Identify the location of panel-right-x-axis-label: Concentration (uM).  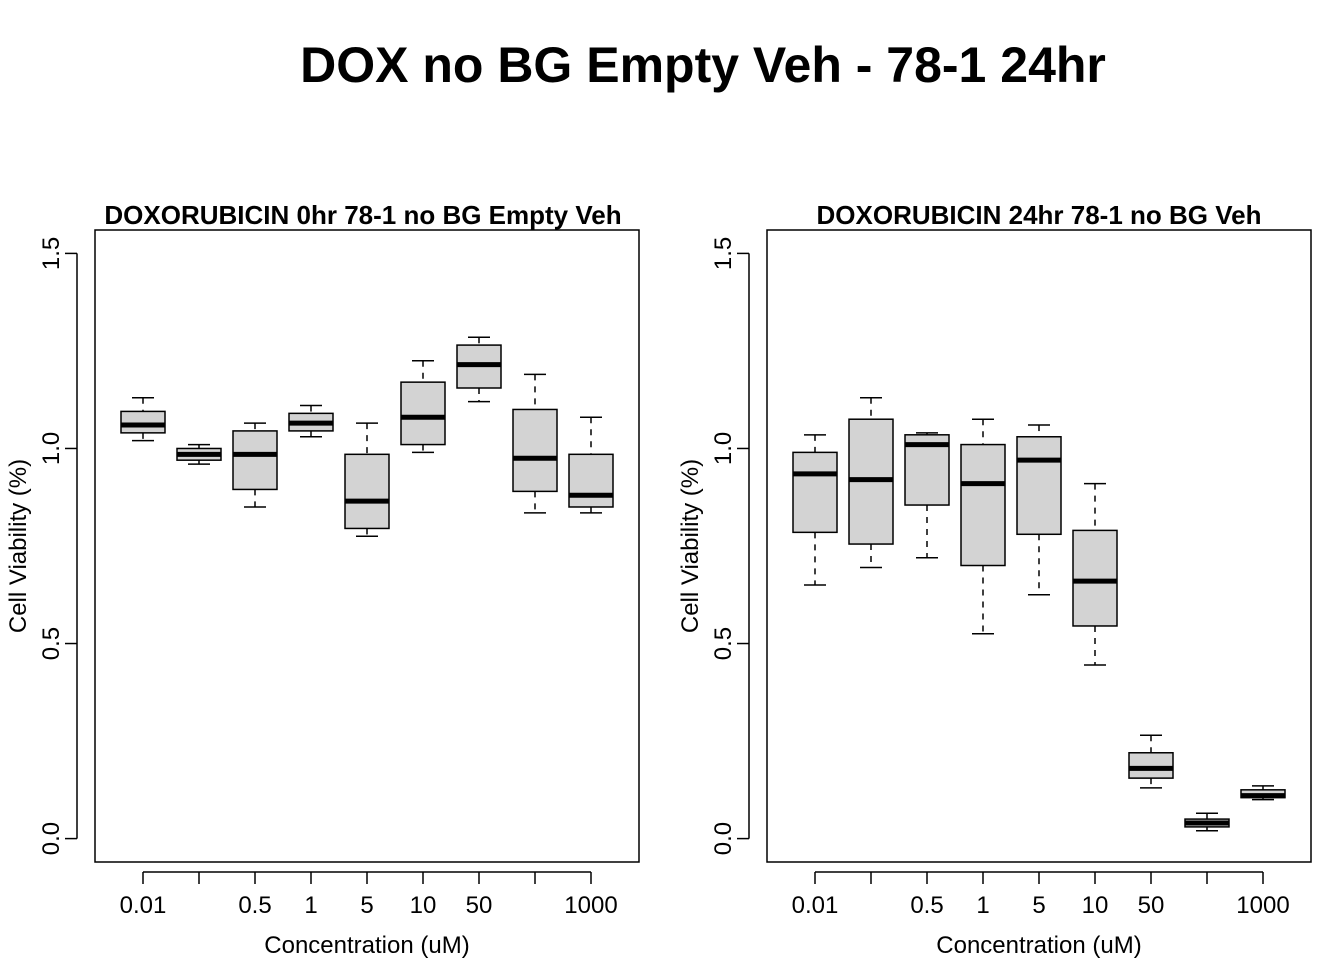
(1038, 945).